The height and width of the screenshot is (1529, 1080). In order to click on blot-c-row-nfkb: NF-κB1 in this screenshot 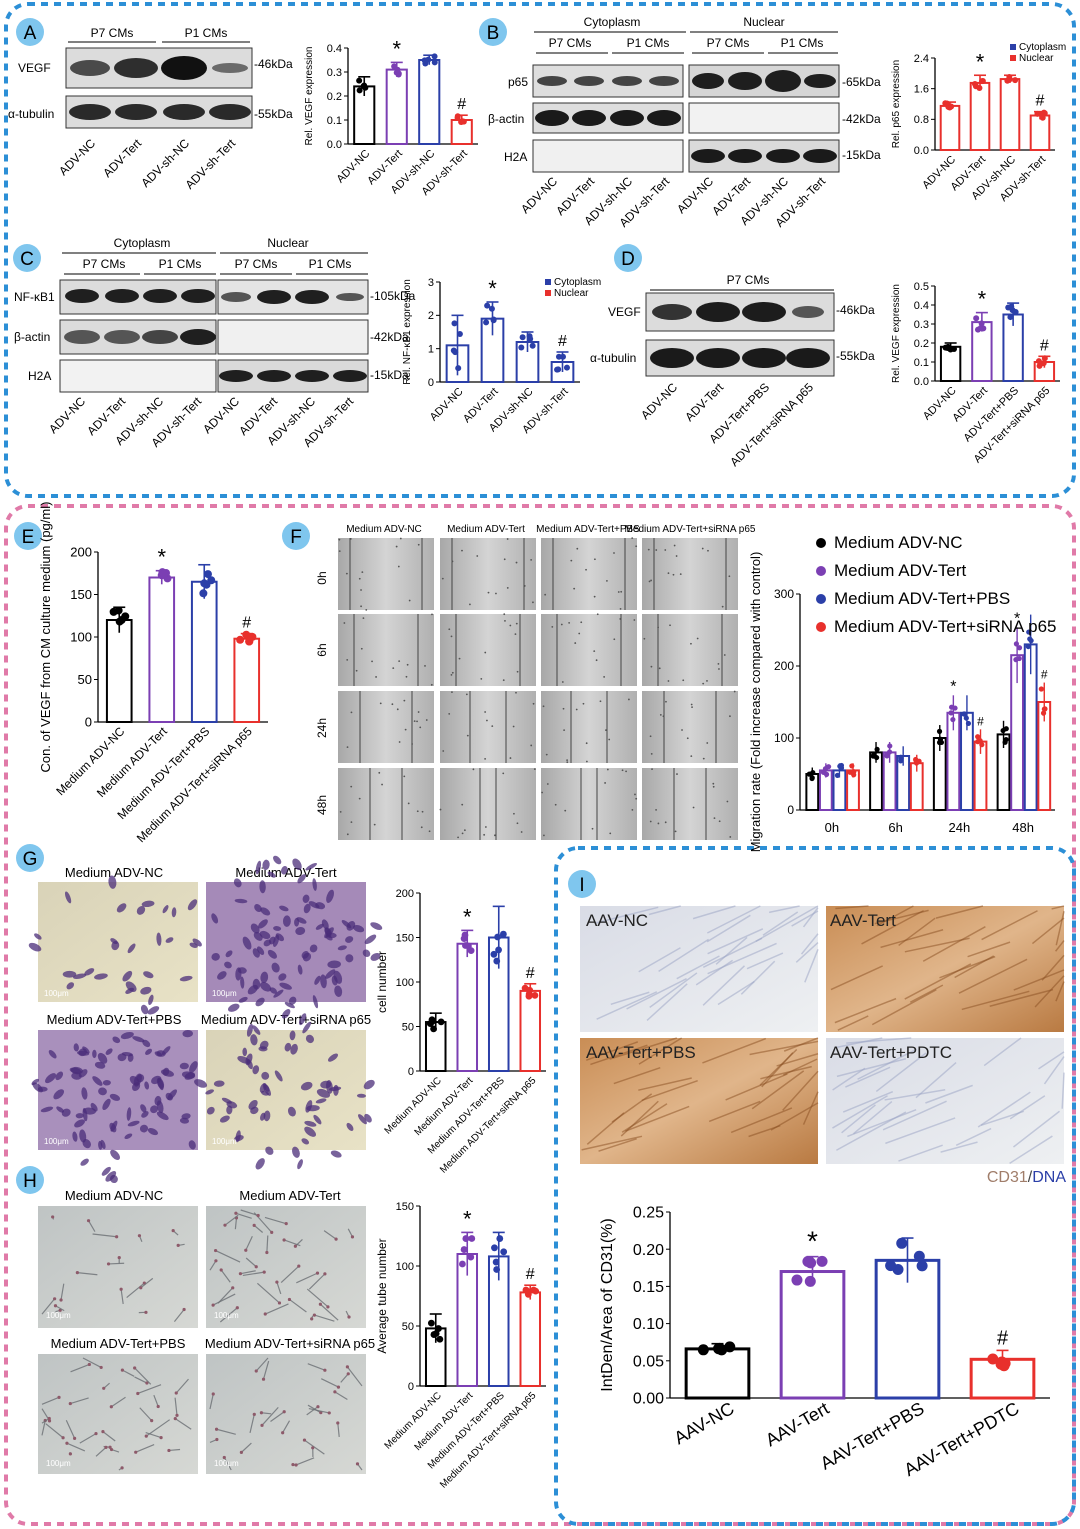, I will do `click(34, 297)`.